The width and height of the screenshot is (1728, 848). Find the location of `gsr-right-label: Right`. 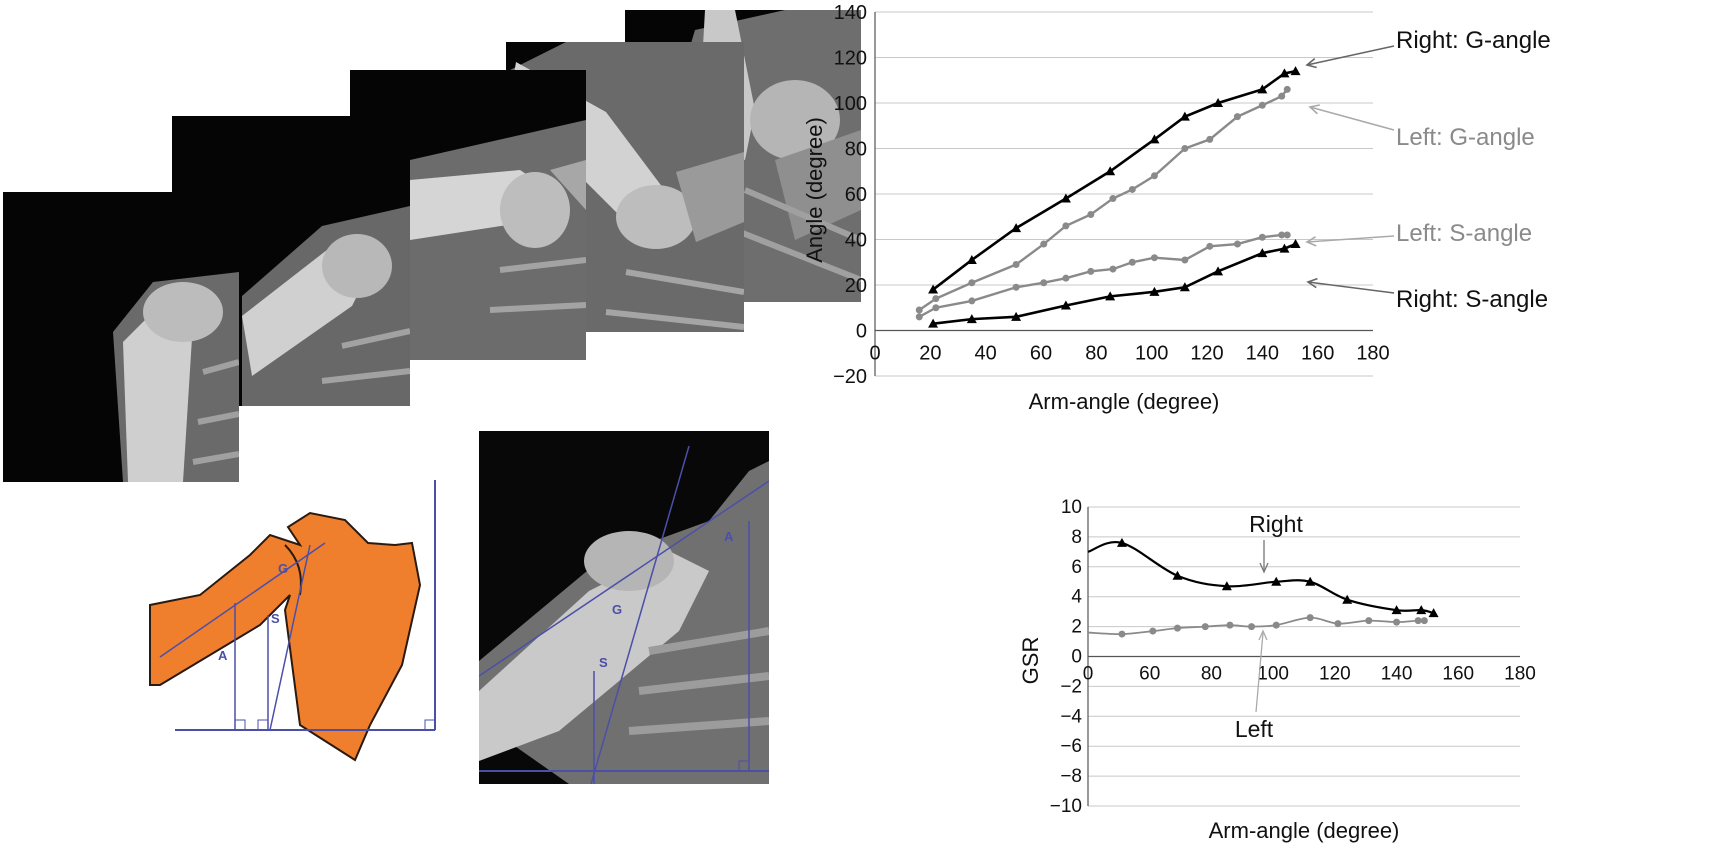

gsr-right-label: Right is located at coordinates (1276, 524).